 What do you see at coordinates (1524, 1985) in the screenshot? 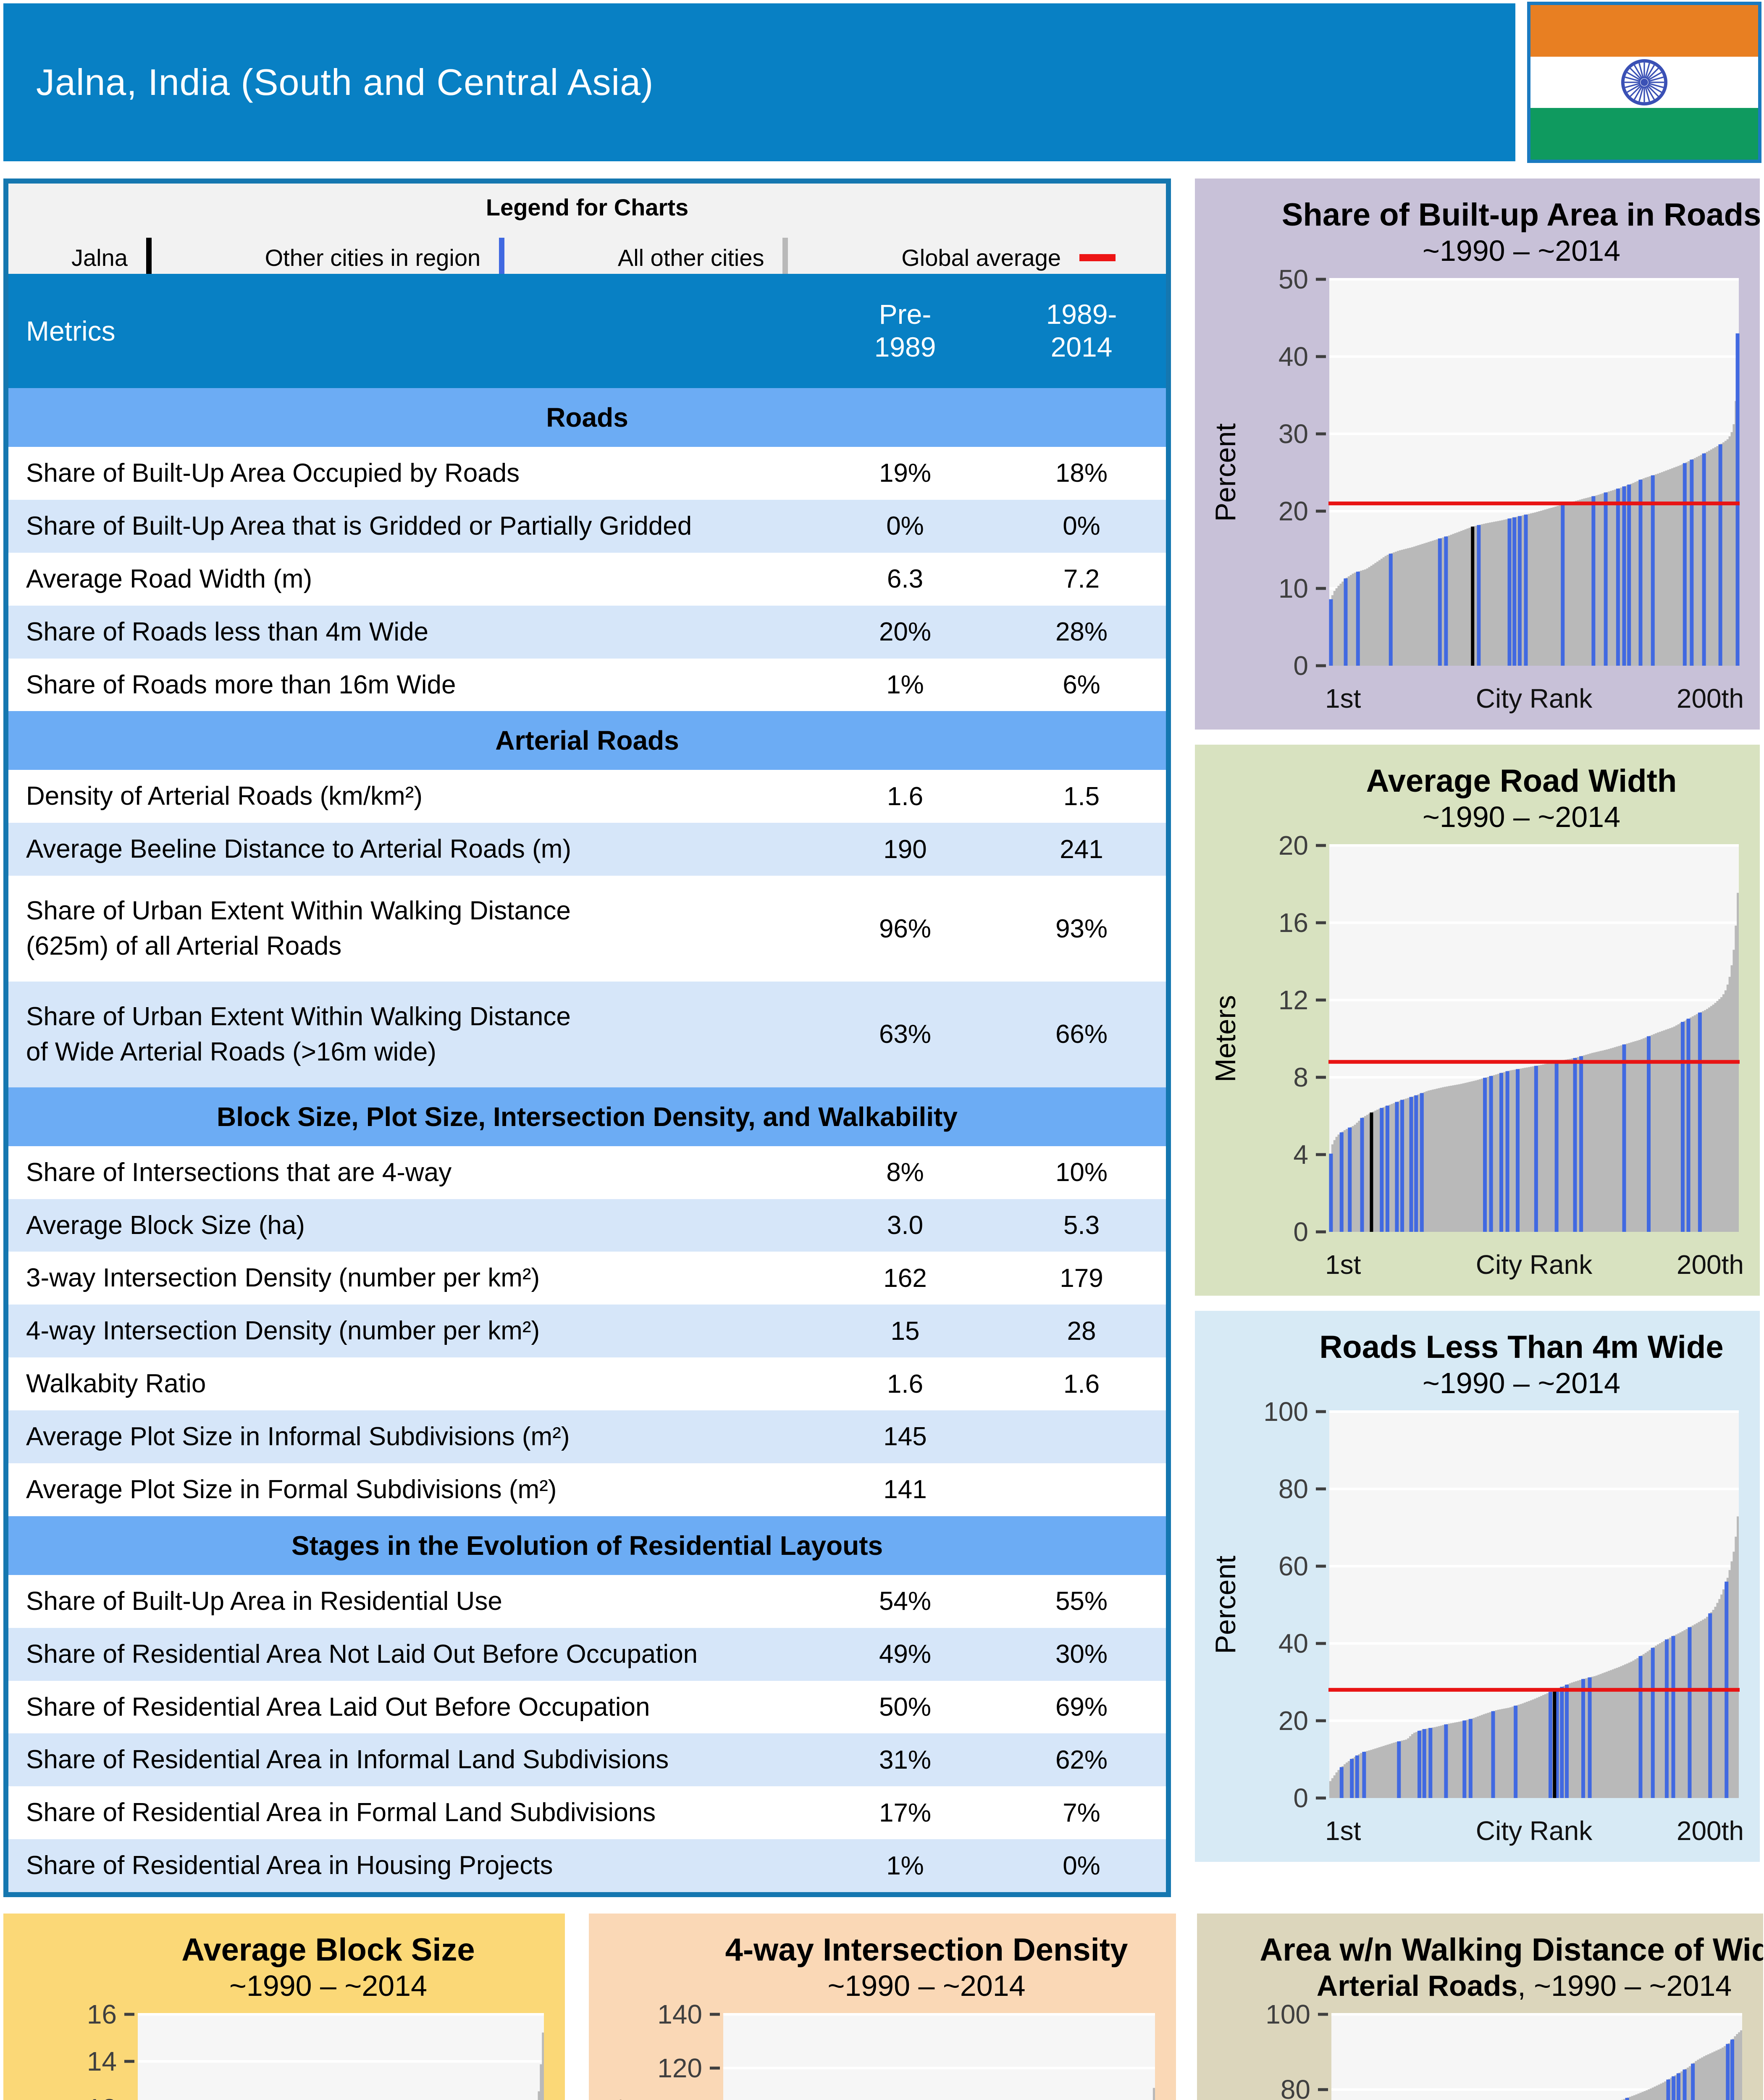
I see `chart-subtitle: Arterial Roads, ~1990 – ~2014` at bounding box center [1524, 1985].